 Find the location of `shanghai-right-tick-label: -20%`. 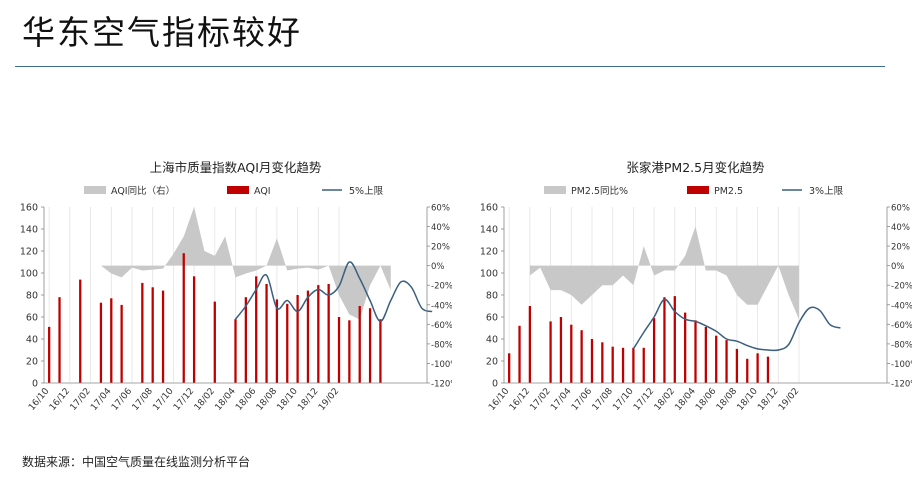

shanghai-right-tick-label: -20% is located at coordinates (441, 287).